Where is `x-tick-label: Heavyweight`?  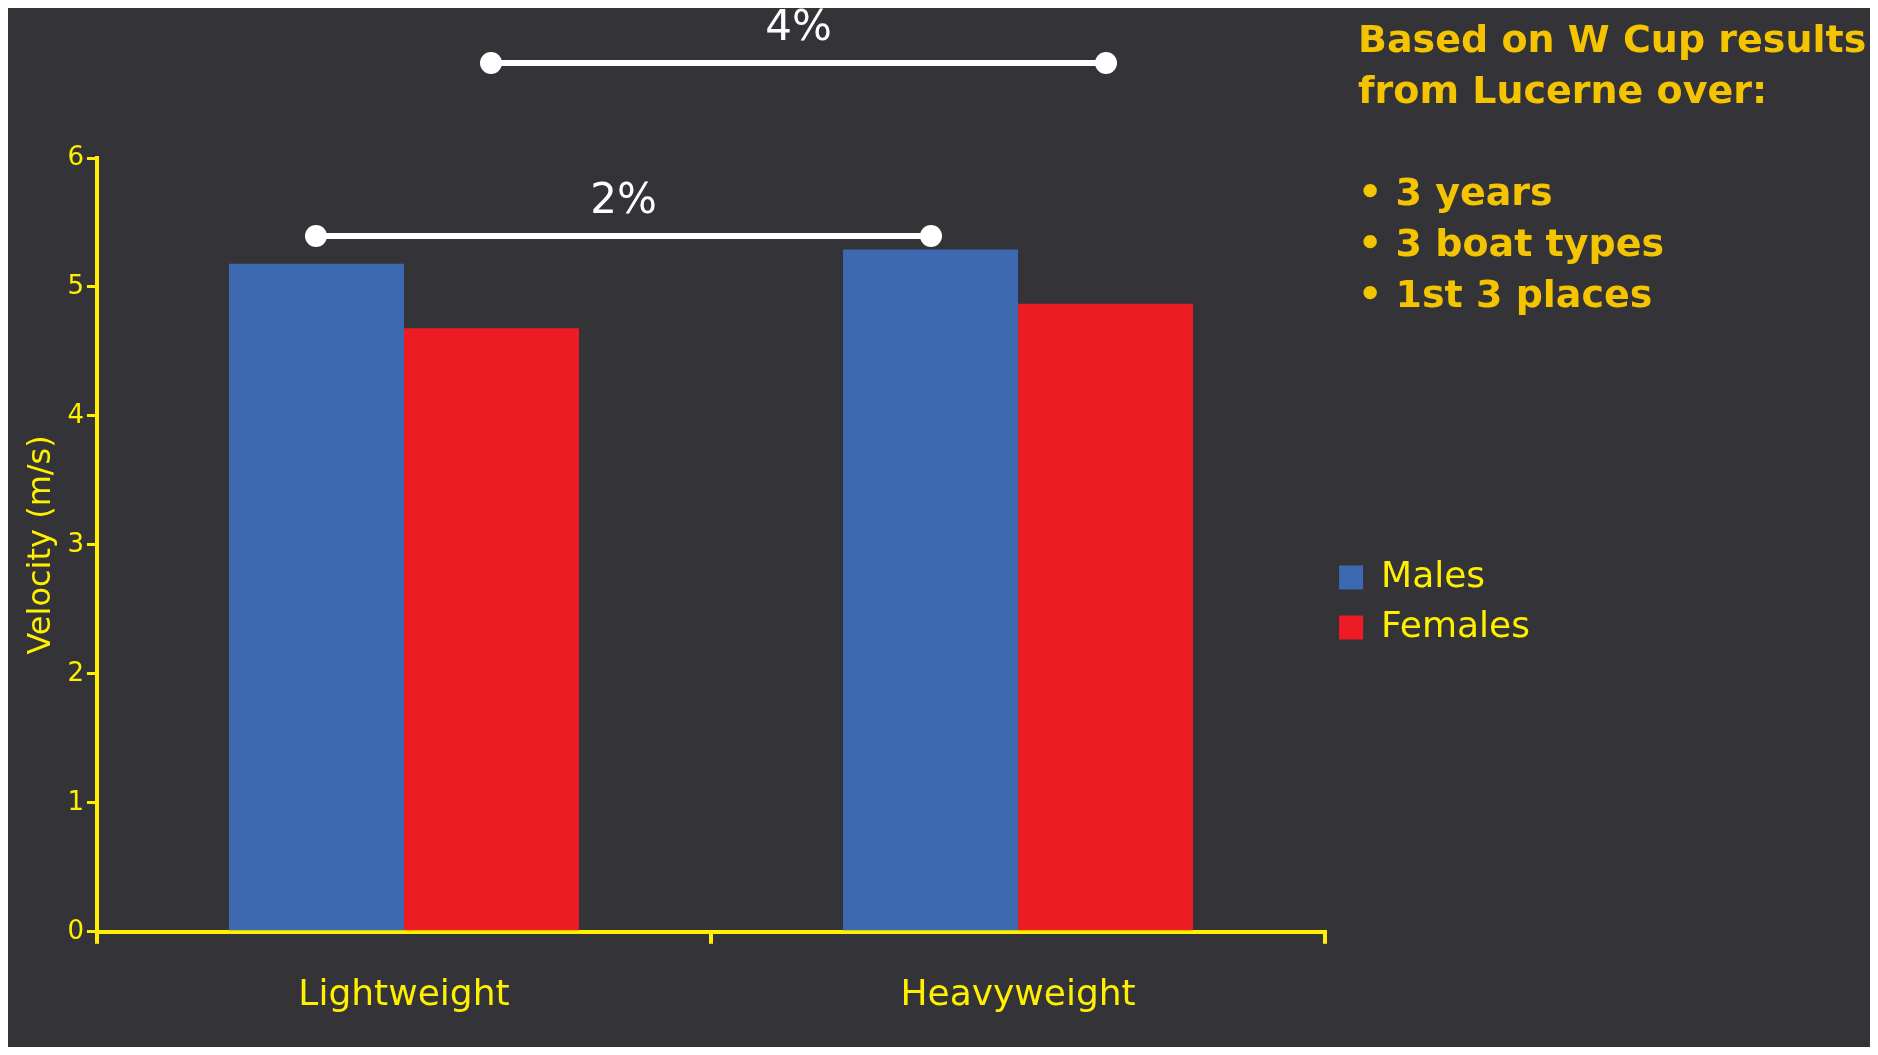
x-tick-label: Heavyweight is located at coordinates (1018, 992).